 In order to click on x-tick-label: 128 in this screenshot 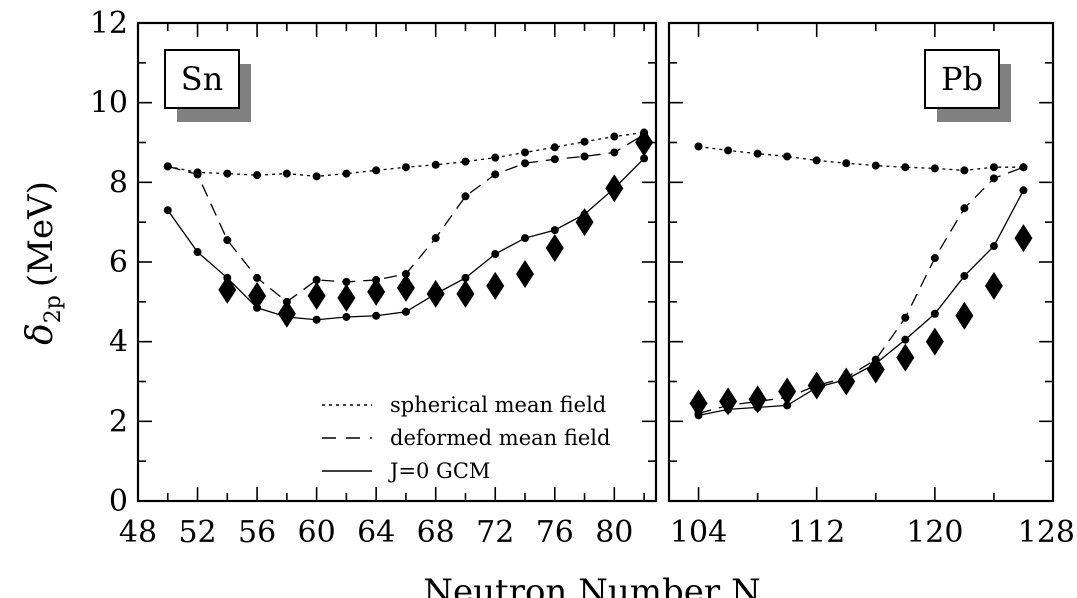, I will do `click(1046, 532)`.